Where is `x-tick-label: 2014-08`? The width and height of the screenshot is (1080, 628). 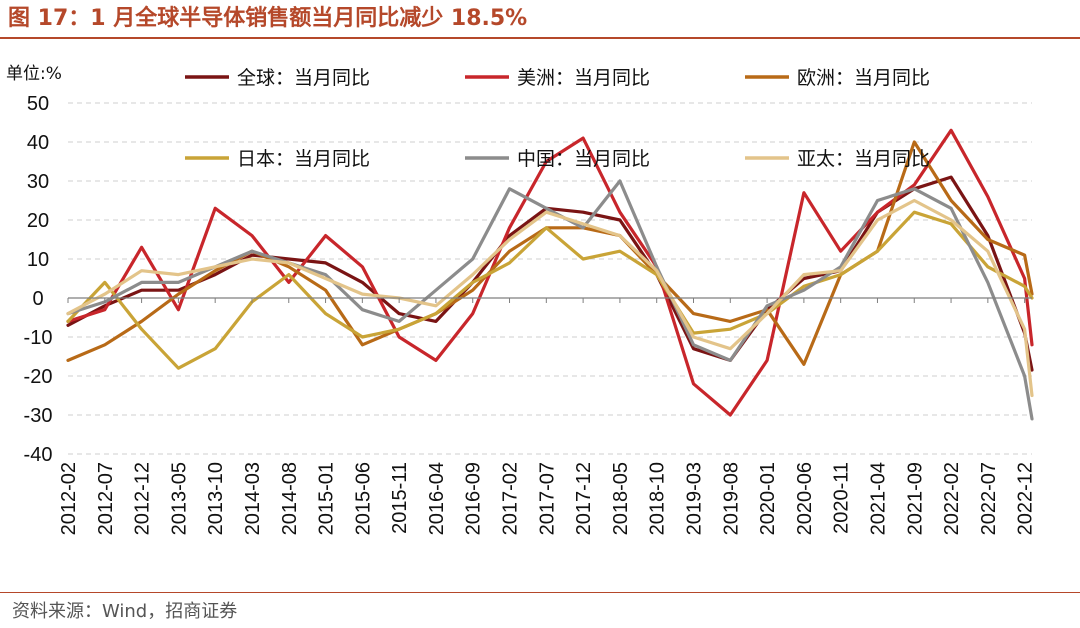 x-tick-label: 2014-08 is located at coordinates (290, 498).